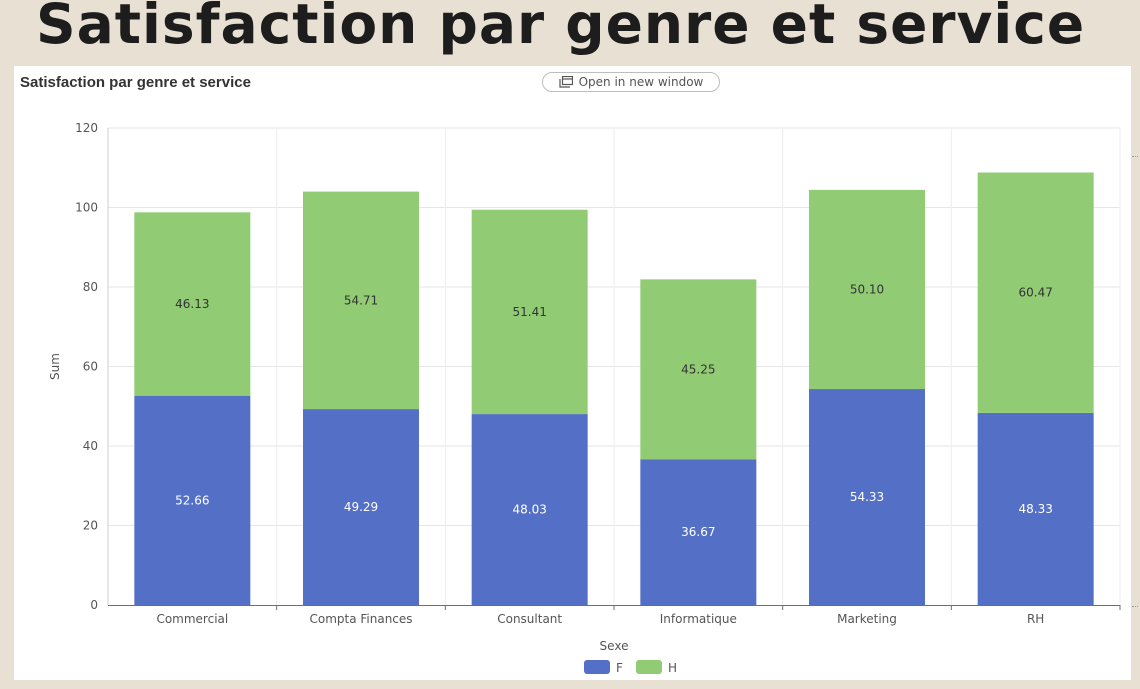 The height and width of the screenshot is (689, 1140). What do you see at coordinates (90, 287) in the screenshot?
I see `y-tick-label: 80` at bounding box center [90, 287].